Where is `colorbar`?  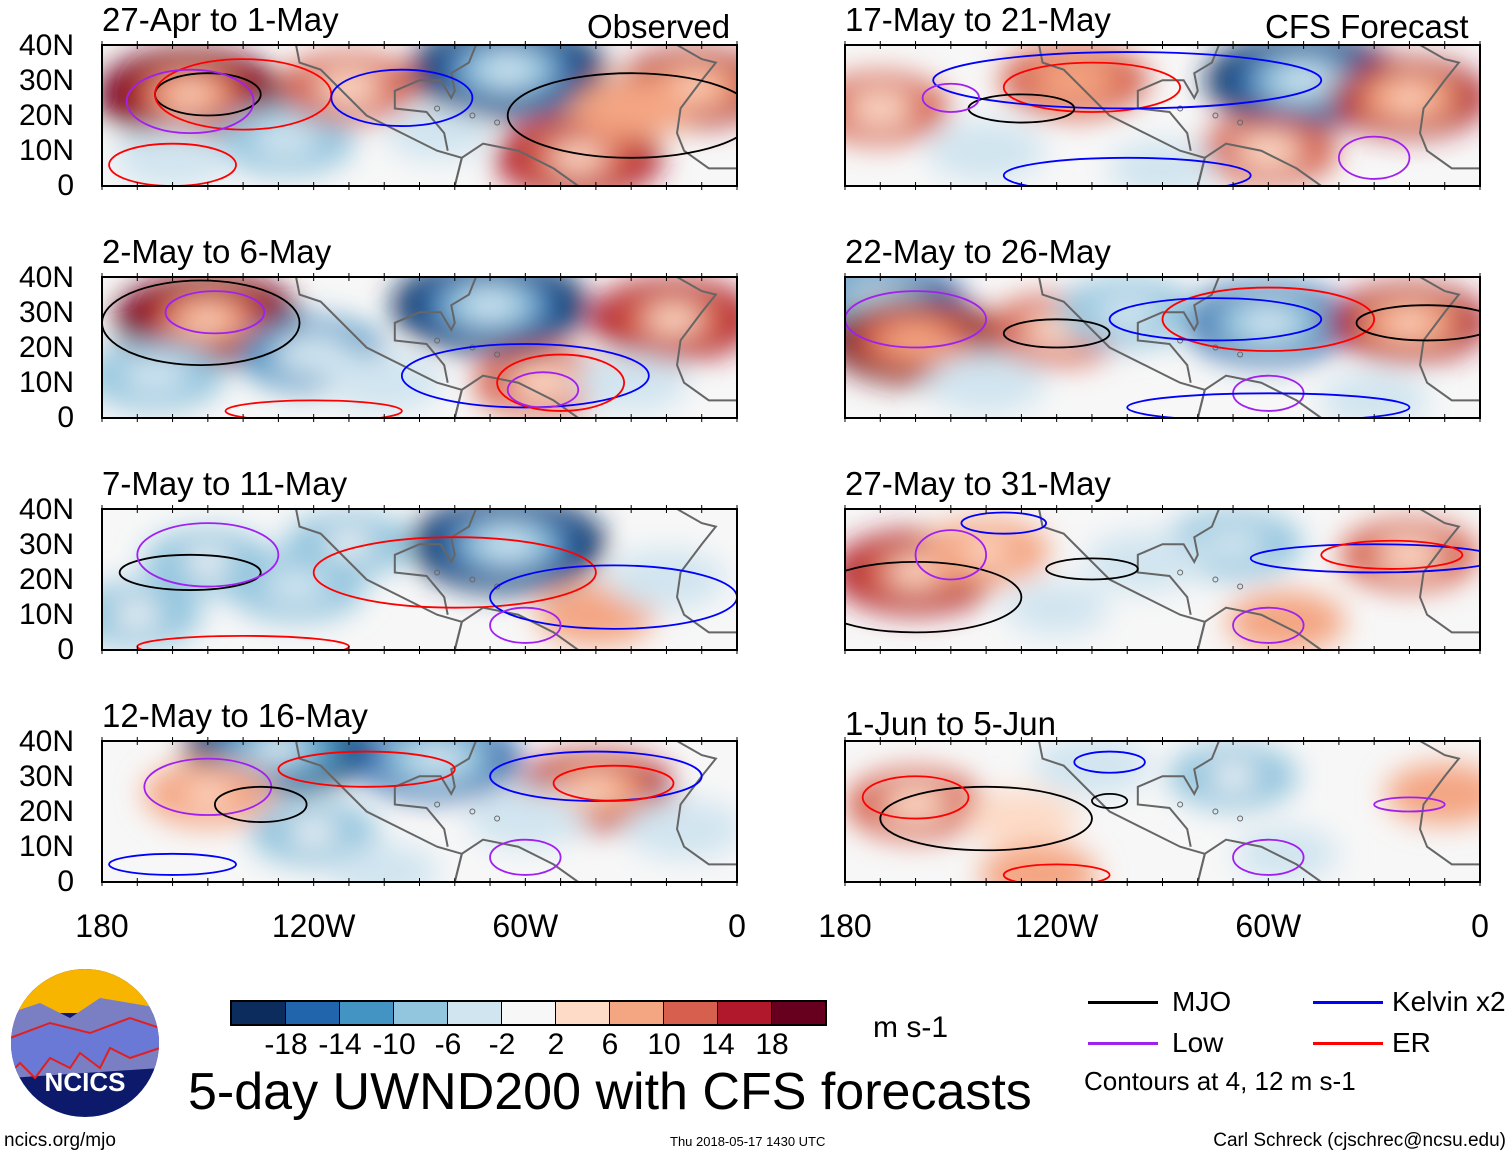 colorbar is located at coordinates (528, 1013).